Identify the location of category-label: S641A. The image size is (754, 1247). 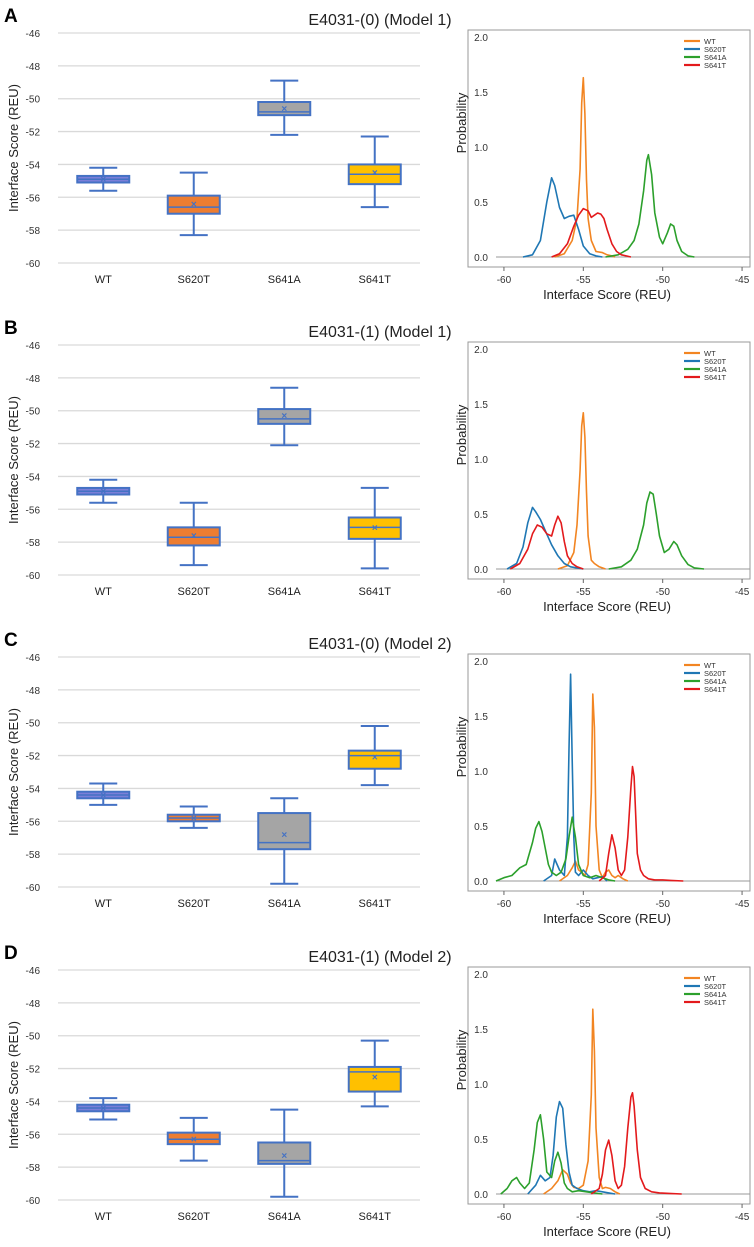
(285, 1217).